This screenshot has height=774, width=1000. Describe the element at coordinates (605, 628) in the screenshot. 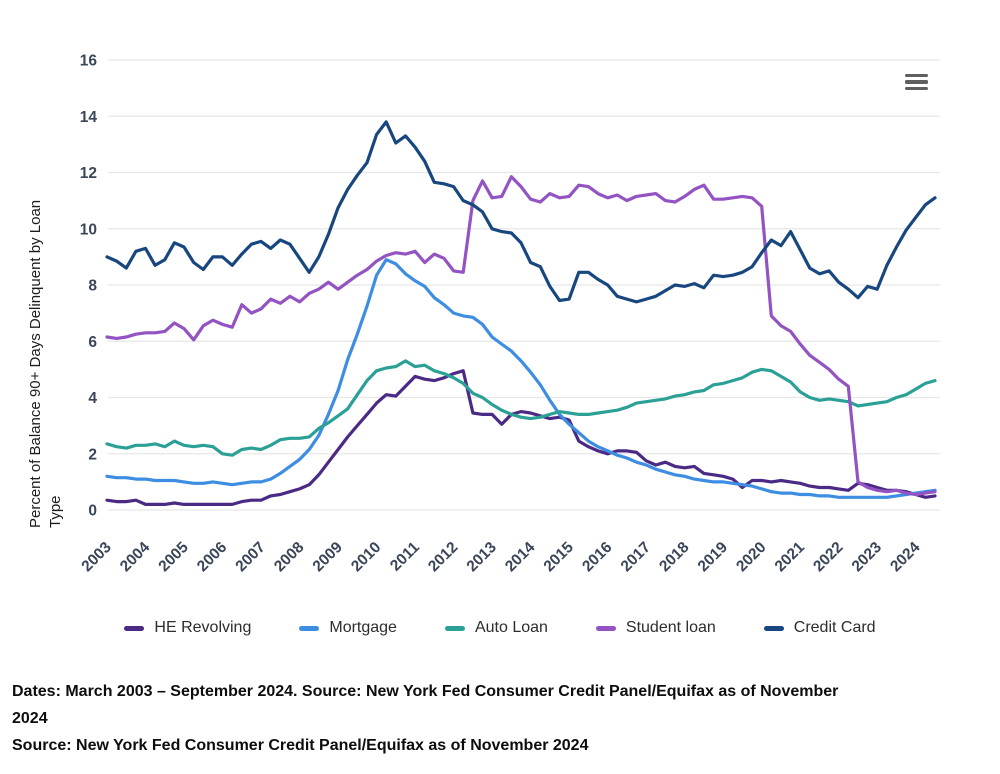

I see `legend-swatch-student-loan` at that location.